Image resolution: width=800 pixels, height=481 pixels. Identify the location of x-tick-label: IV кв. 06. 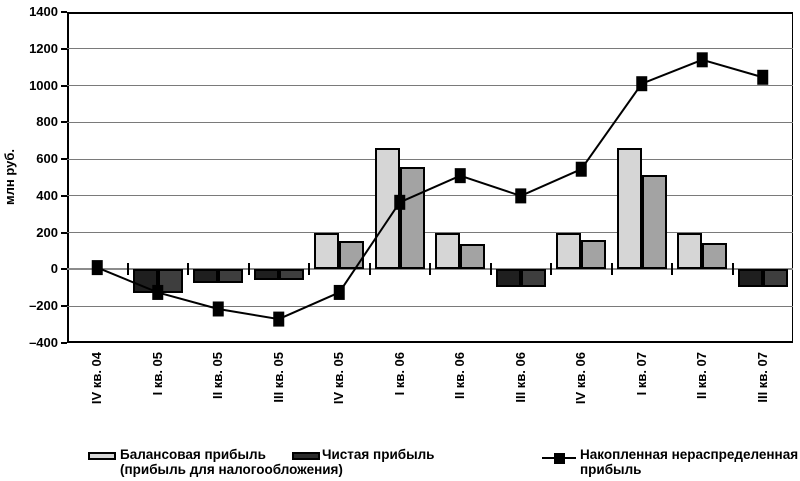
(581, 378).